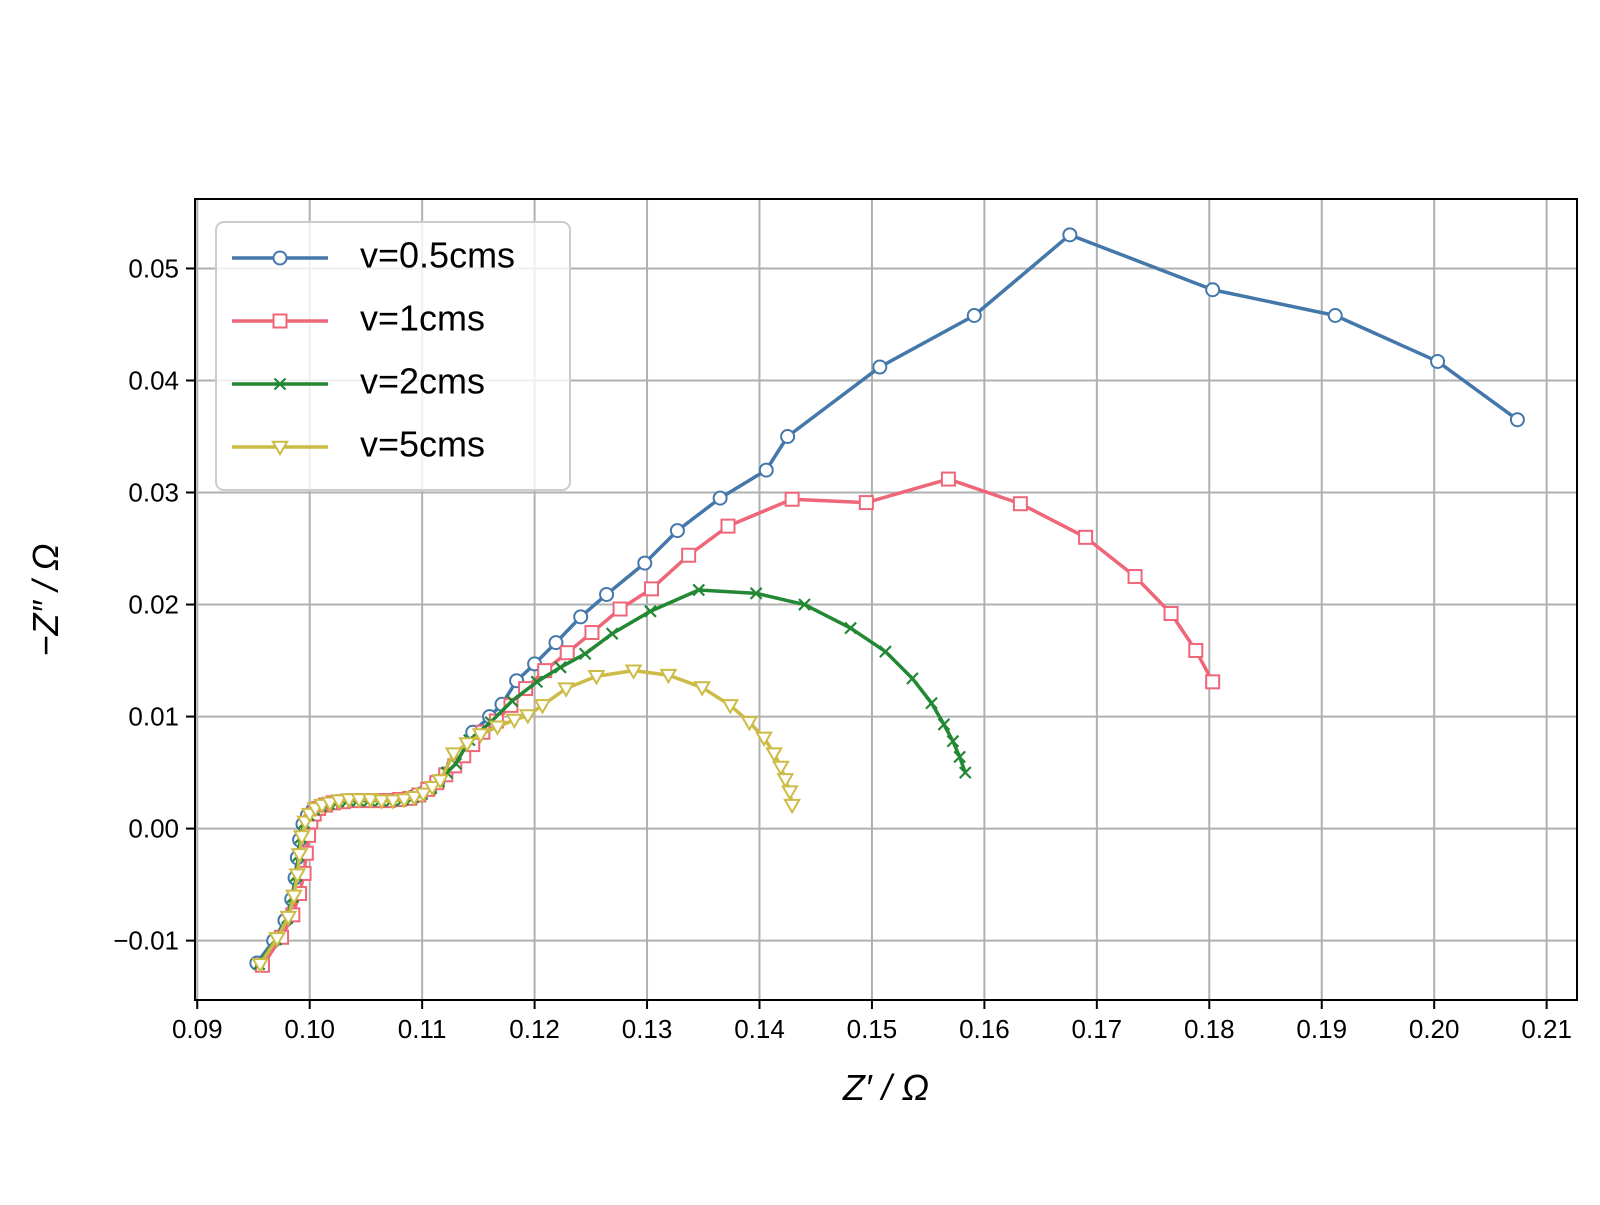 This screenshot has width=1600, height=1205. What do you see at coordinates (612, 777) in the screenshot?
I see `series-line` at bounding box center [612, 777].